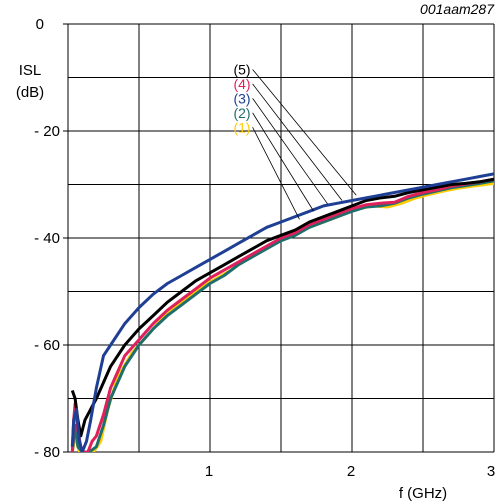  What do you see at coordinates (241, 84) in the screenshot?
I see `series-label-4: (4)` at bounding box center [241, 84].